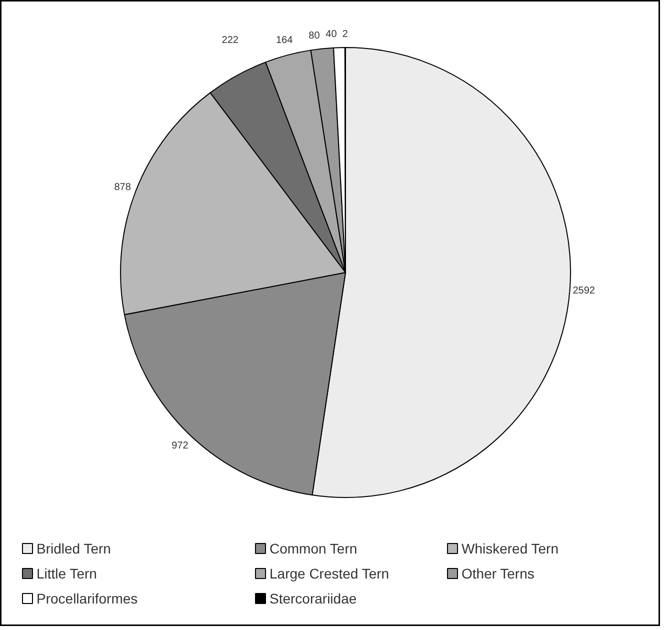  What do you see at coordinates (66, 574) in the screenshot?
I see `legend-label: Little Tern` at bounding box center [66, 574].